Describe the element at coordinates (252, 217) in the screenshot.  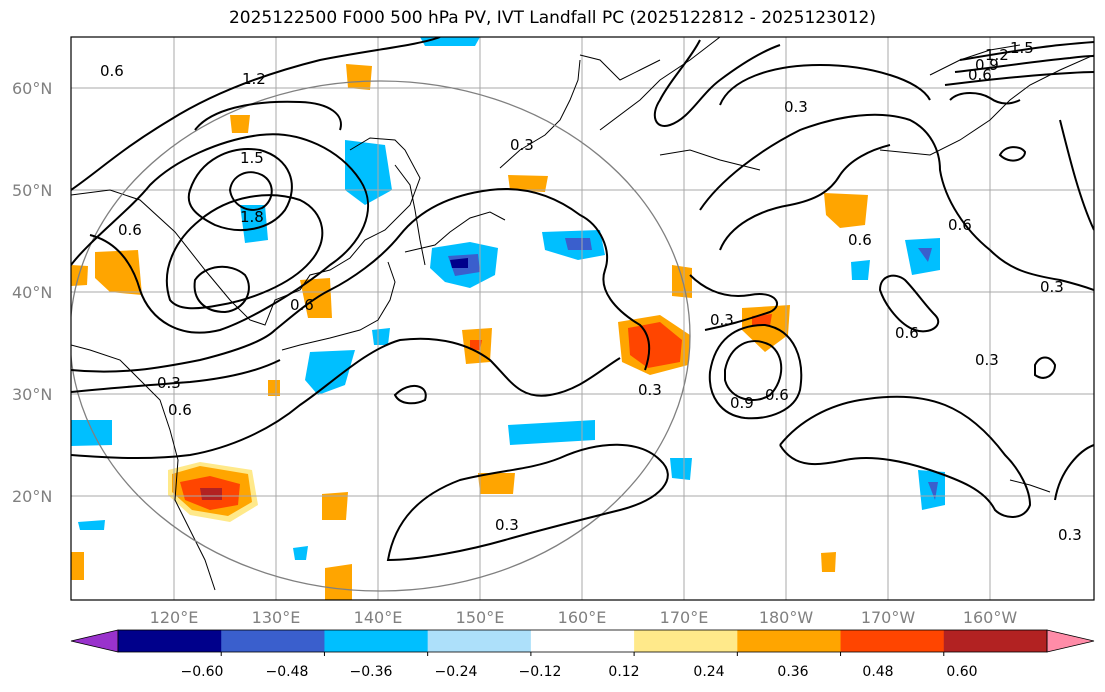
I see `contour-label: 1.8` at that location.